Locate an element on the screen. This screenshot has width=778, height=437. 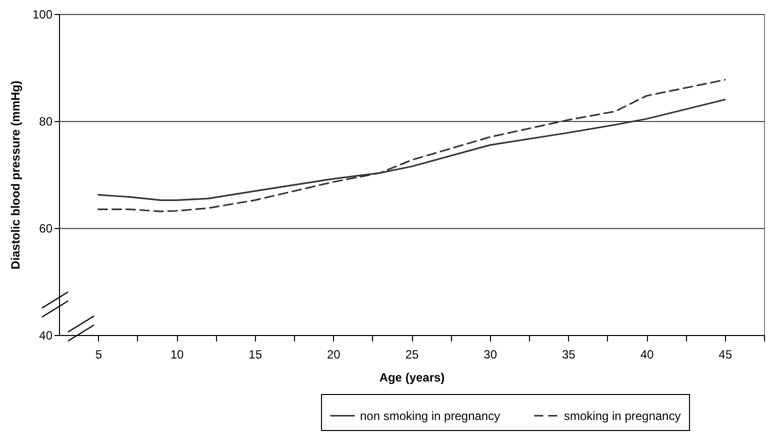
legend-label: smoking in pregnancy is located at coordinates (622, 415).